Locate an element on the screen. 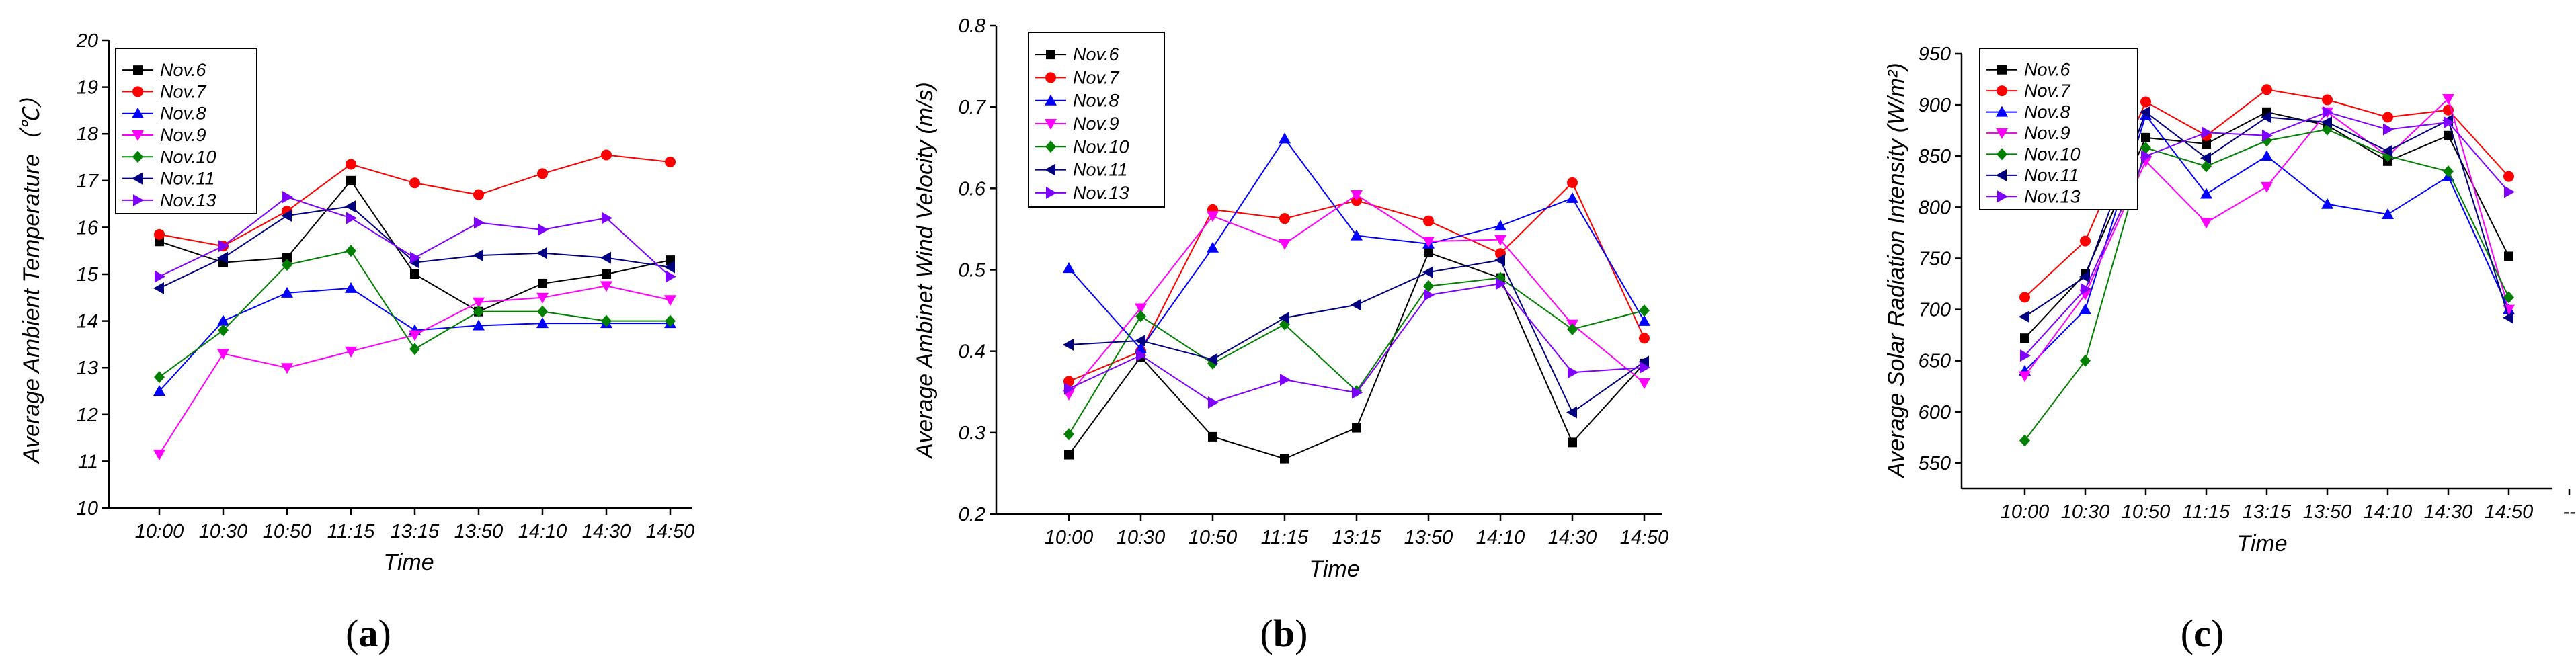 The width and height of the screenshot is (2576, 672). x-axis-title: Time is located at coordinates (1334, 569).